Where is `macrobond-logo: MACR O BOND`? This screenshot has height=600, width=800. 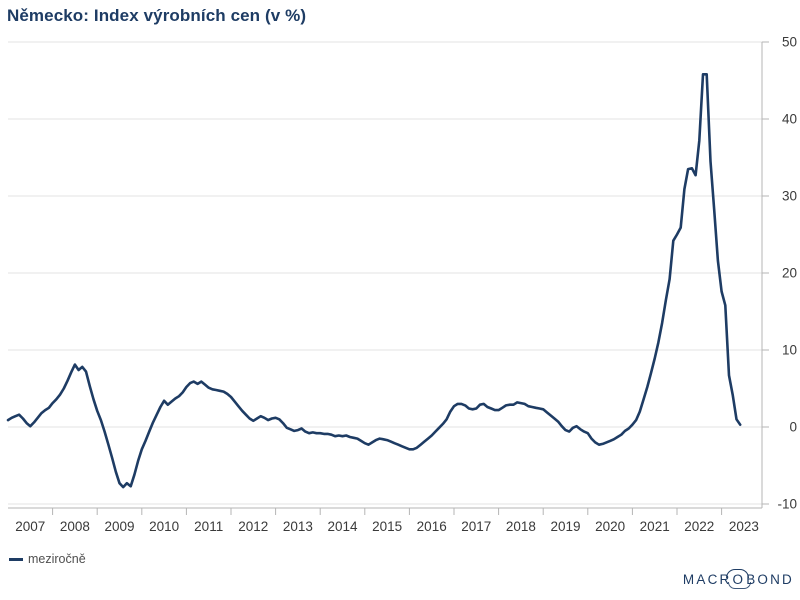 macrobond-logo: MACR O BOND is located at coordinates (738, 578).